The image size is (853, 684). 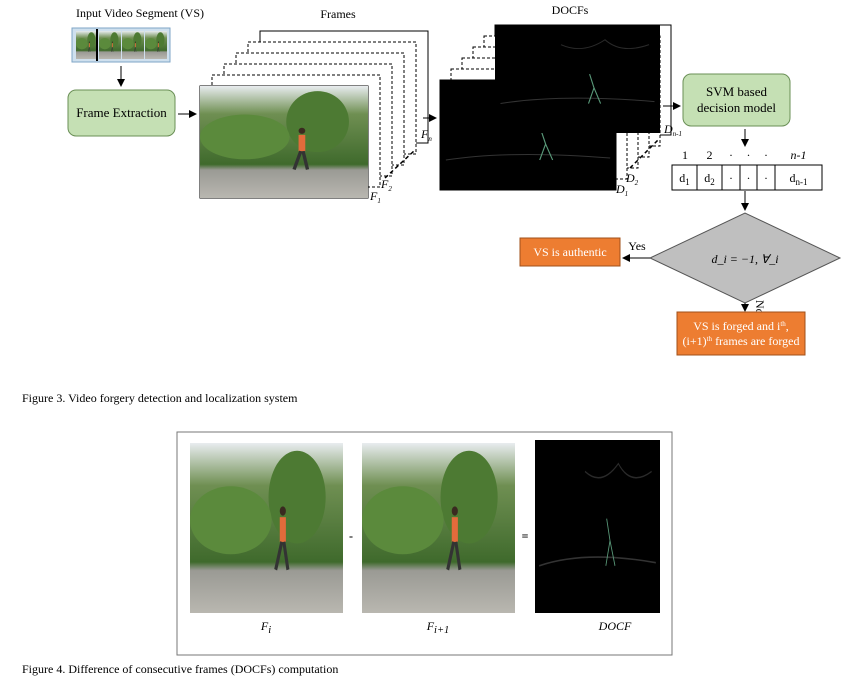 I want to click on label: F2, so click(x=386, y=185).